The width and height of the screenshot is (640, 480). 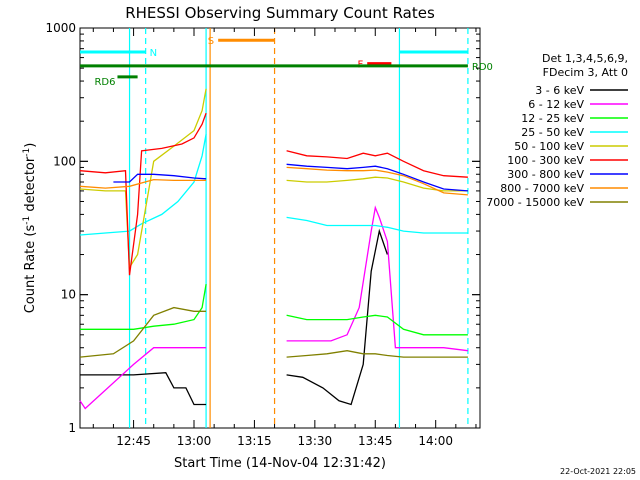 What do you see at coordinates (315, 441) in the screenshot?
I see `x-tick-label: 13:30` at bounding box center [315, 441].